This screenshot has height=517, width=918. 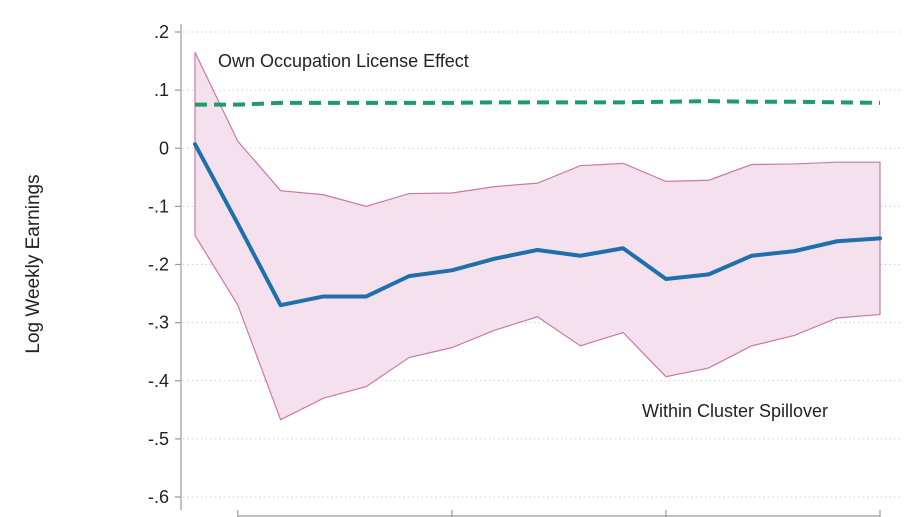 What do you see at coordinates (343, 61) in the screenshot?
I see `own-occupation-annotation: Own Occupation License Effect` at bounding box center [343, 61].